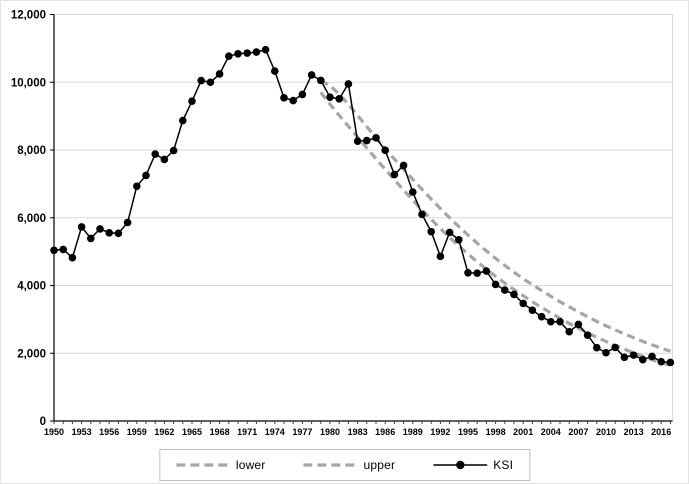  What do you see at coordinates (28, 16) in the screenshot?
I see `y-axis-label: 12,000` at bounding box center [28, 16].